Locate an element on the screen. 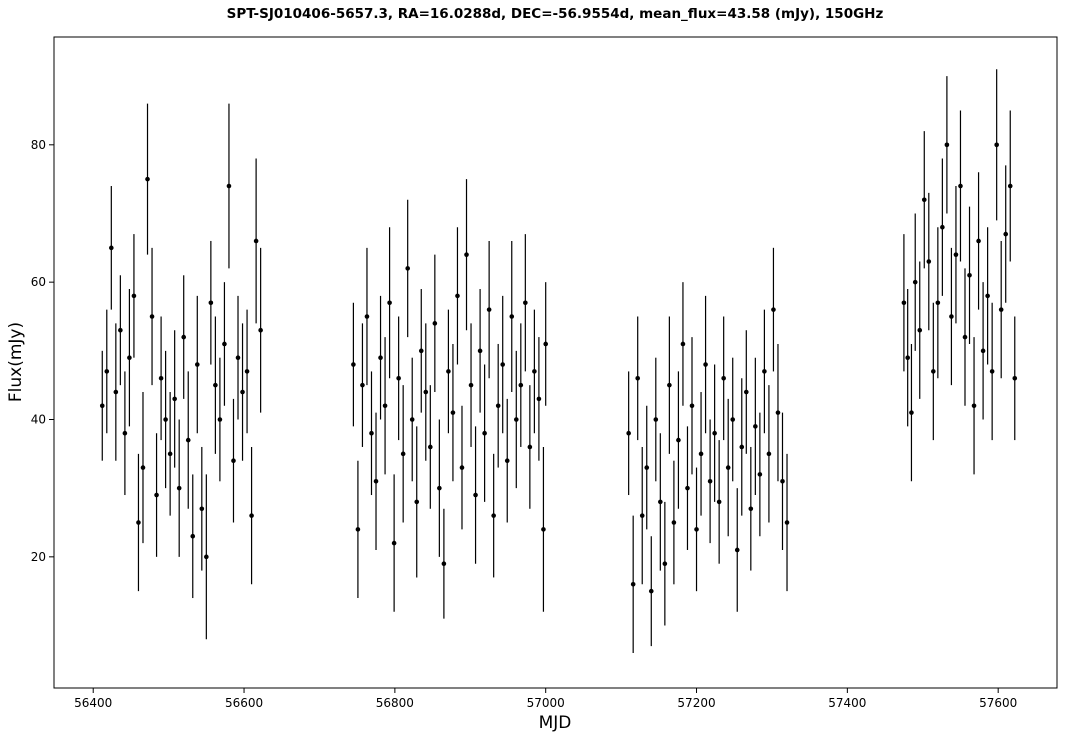 The image size is (1071, 743). x-tick-label: 57200 is located at coordinates (696, 703).